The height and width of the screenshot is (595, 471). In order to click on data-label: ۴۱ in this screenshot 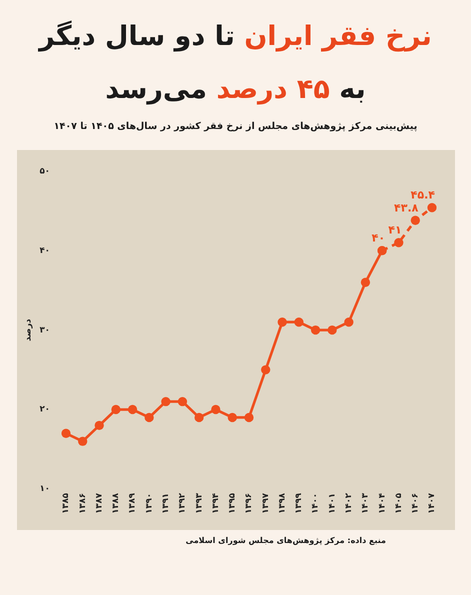, I will do `click(395, 230)`.